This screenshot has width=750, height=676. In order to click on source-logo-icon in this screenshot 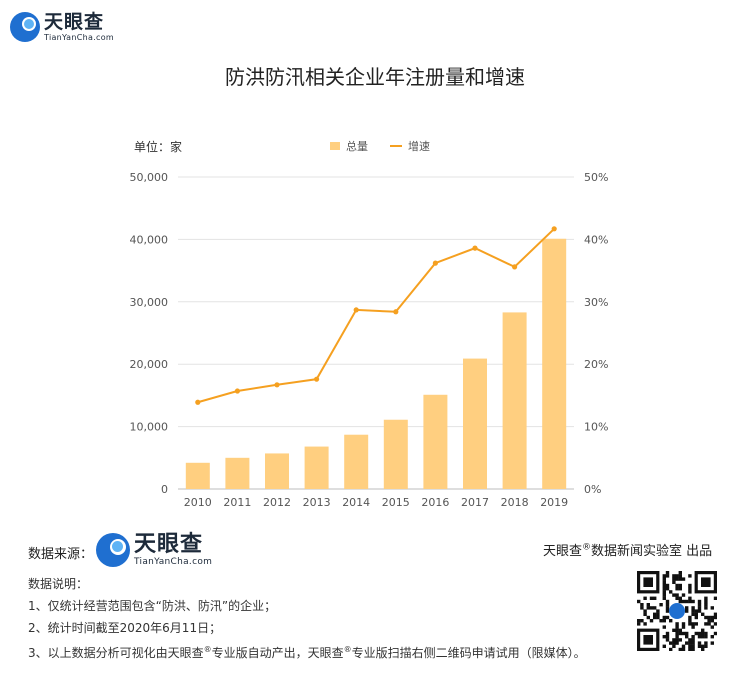, I will do `click(113, 550)`.